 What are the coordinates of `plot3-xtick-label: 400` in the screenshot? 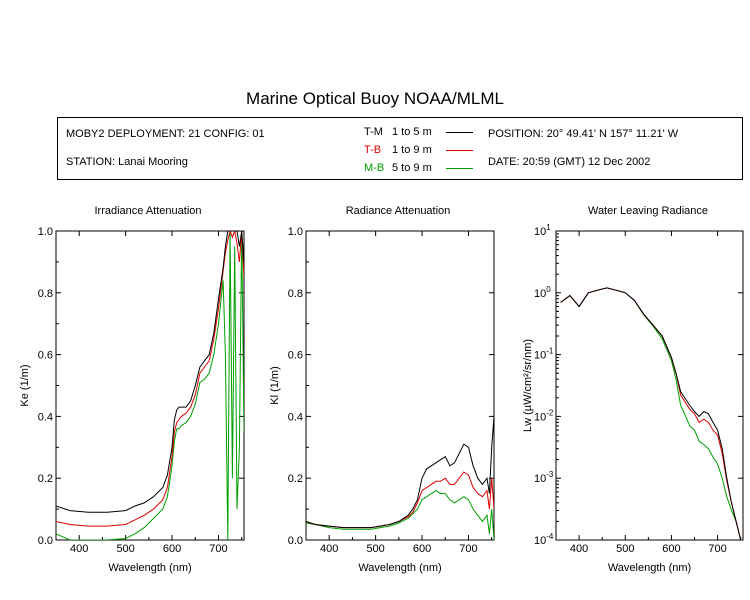 It's located at (579, 549).